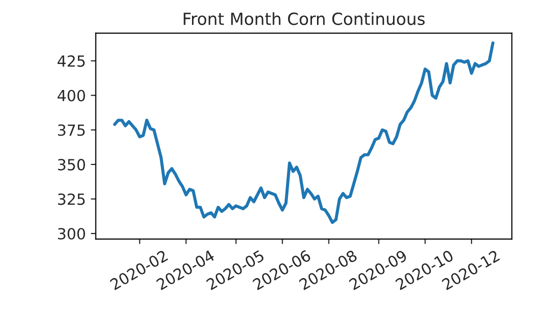  Describe the element at coordinates (72, 234) in the screenshot. I see `y-tick-label: 300` at that location.